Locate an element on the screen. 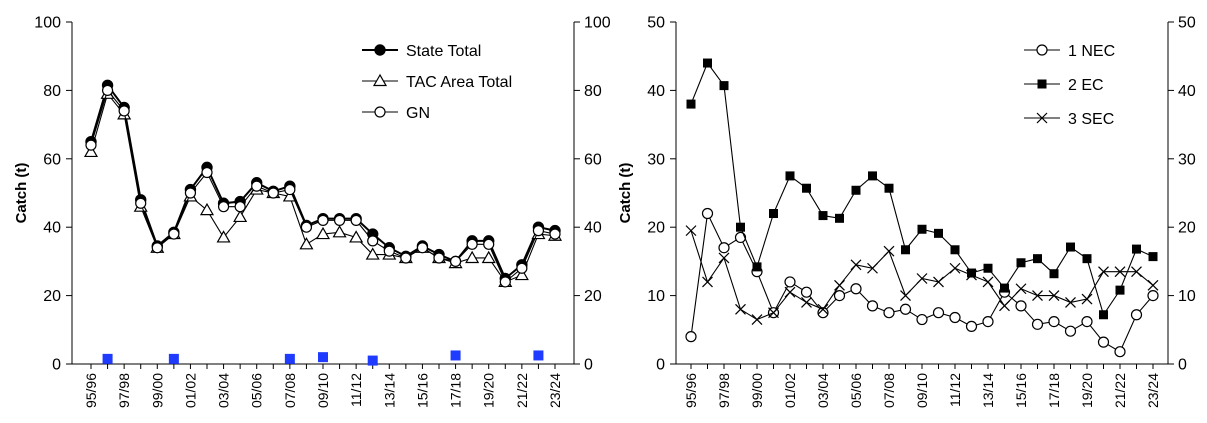 This screenshot has height=423, width=1207. legend-label: 2 EC is located at coordinates (1086, 85).